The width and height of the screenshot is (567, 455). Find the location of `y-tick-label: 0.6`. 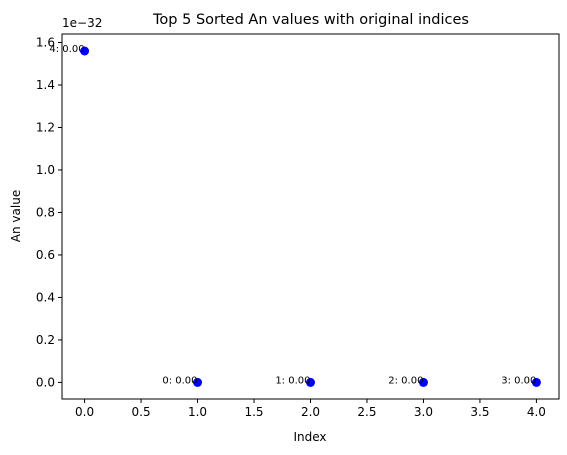

y-tick-label: 0.6 is located at coordinates (45, 255).